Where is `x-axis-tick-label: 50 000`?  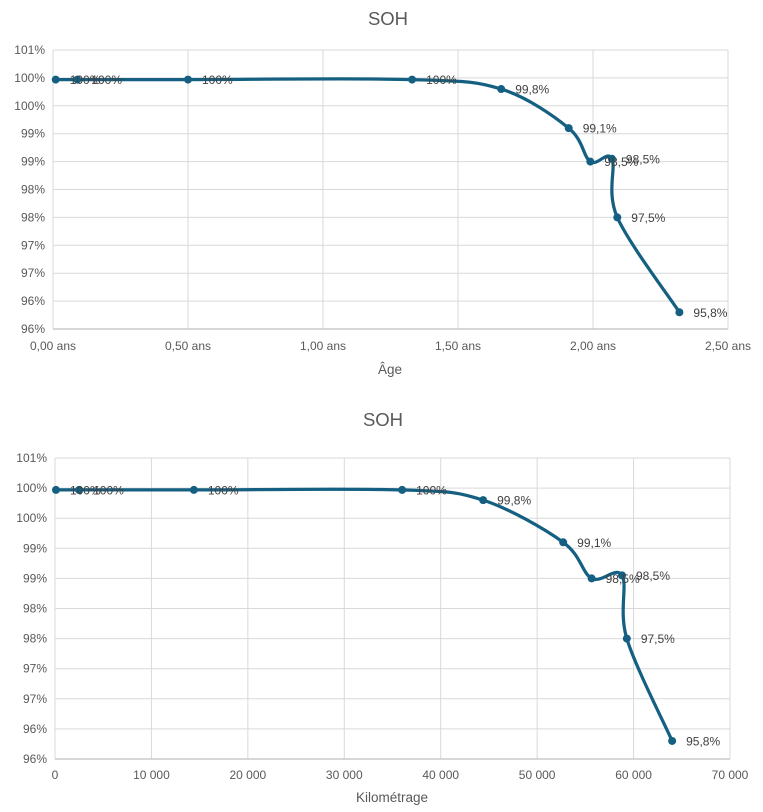
x-axis-tick-label: 50 000 is located at coordinates (537, 775).